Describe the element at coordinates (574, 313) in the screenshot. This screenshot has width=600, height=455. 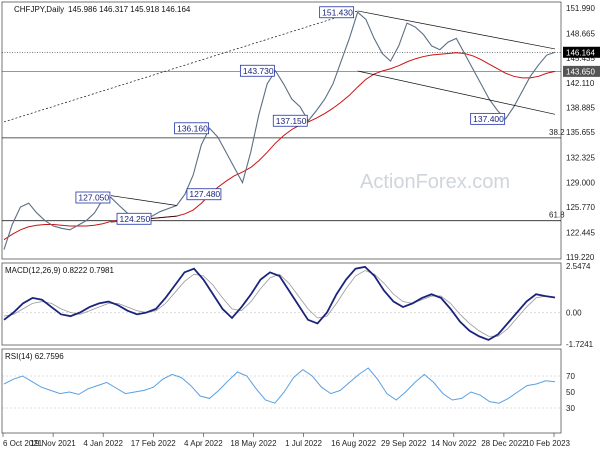
I see `macd-y-tick-1: 0.00` at that location.